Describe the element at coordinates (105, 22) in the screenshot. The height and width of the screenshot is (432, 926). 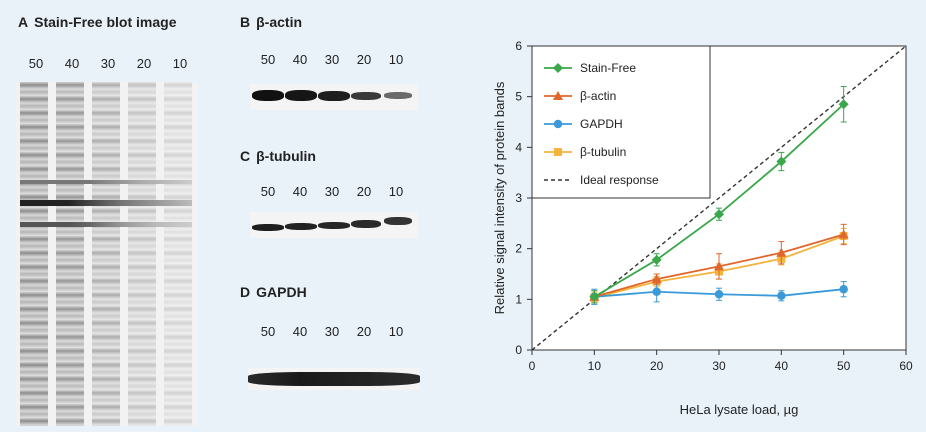
I see `panel-a-title-text: Stain-Free blot image` at that location.